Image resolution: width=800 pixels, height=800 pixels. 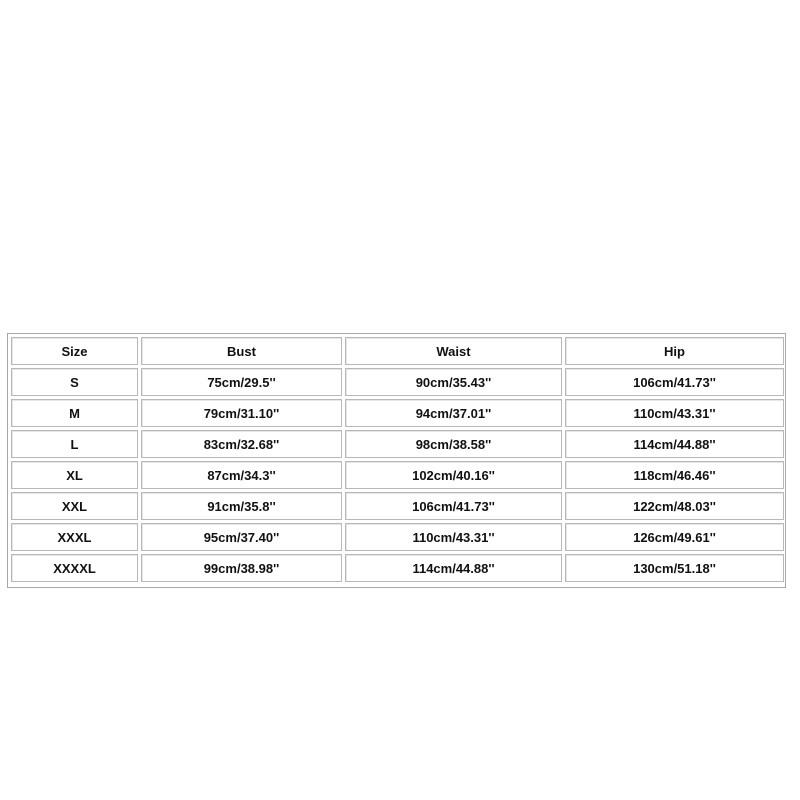 I want to click on cell-size: XL, so click(x=74, y=475).